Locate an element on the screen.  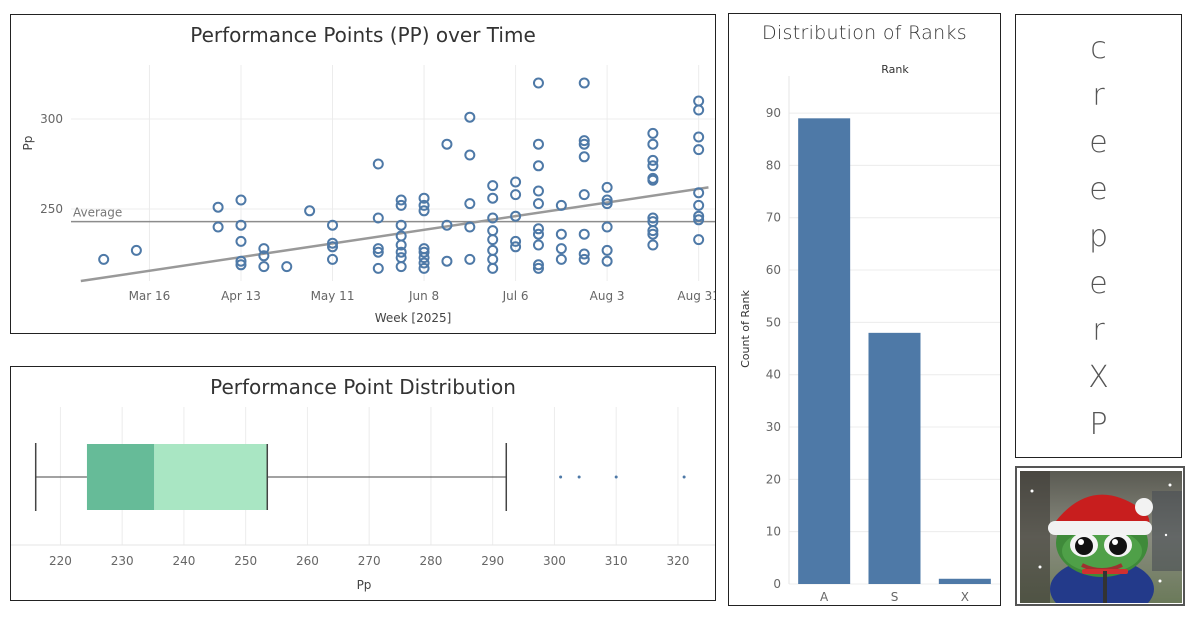
x-tick-label: Apr 13 is located at coordinates (241, 296).